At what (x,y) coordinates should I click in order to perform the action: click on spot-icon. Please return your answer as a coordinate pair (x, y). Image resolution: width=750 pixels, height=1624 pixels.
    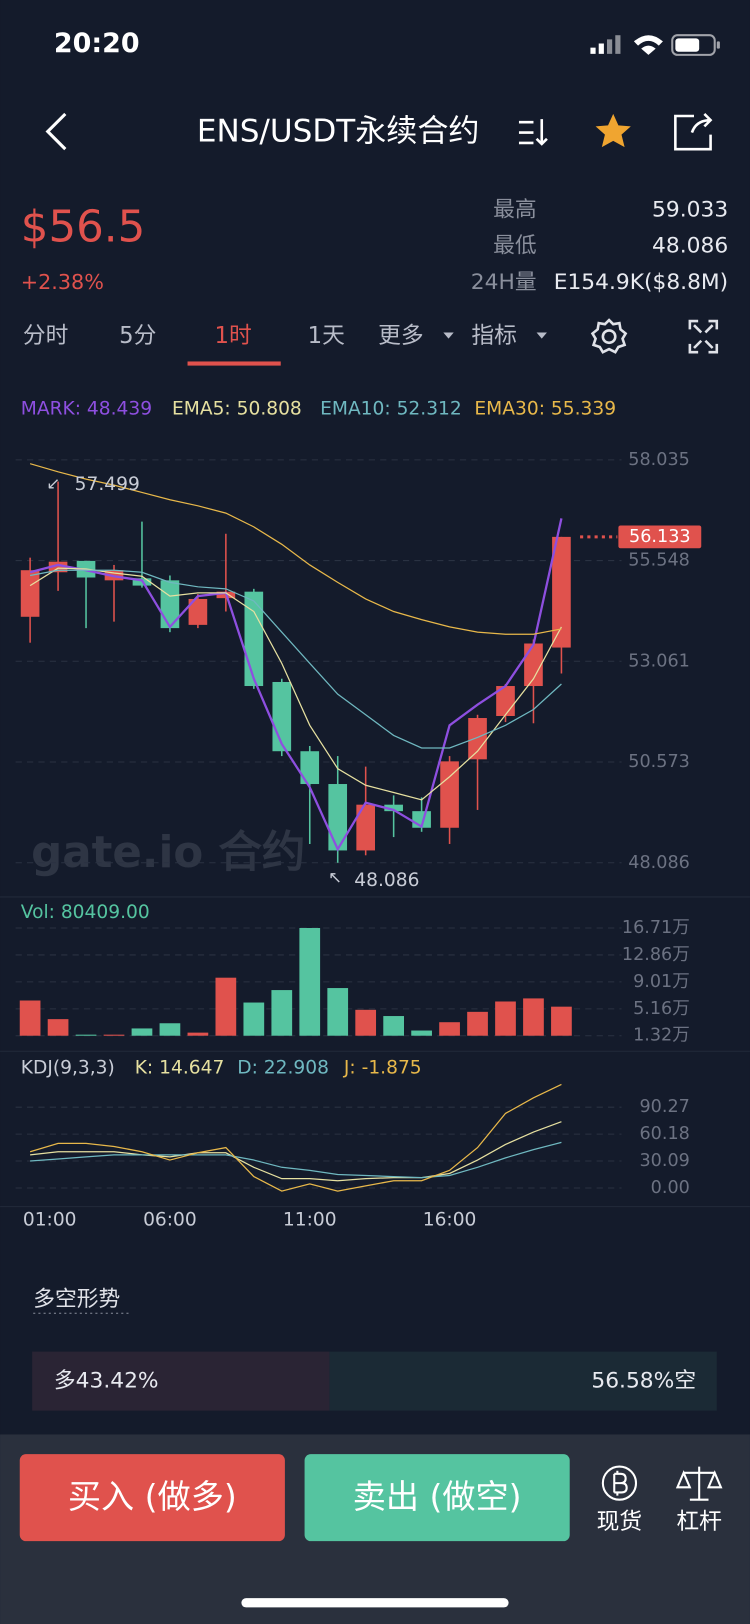
    Looking at the image, I should click on (619, 1483).